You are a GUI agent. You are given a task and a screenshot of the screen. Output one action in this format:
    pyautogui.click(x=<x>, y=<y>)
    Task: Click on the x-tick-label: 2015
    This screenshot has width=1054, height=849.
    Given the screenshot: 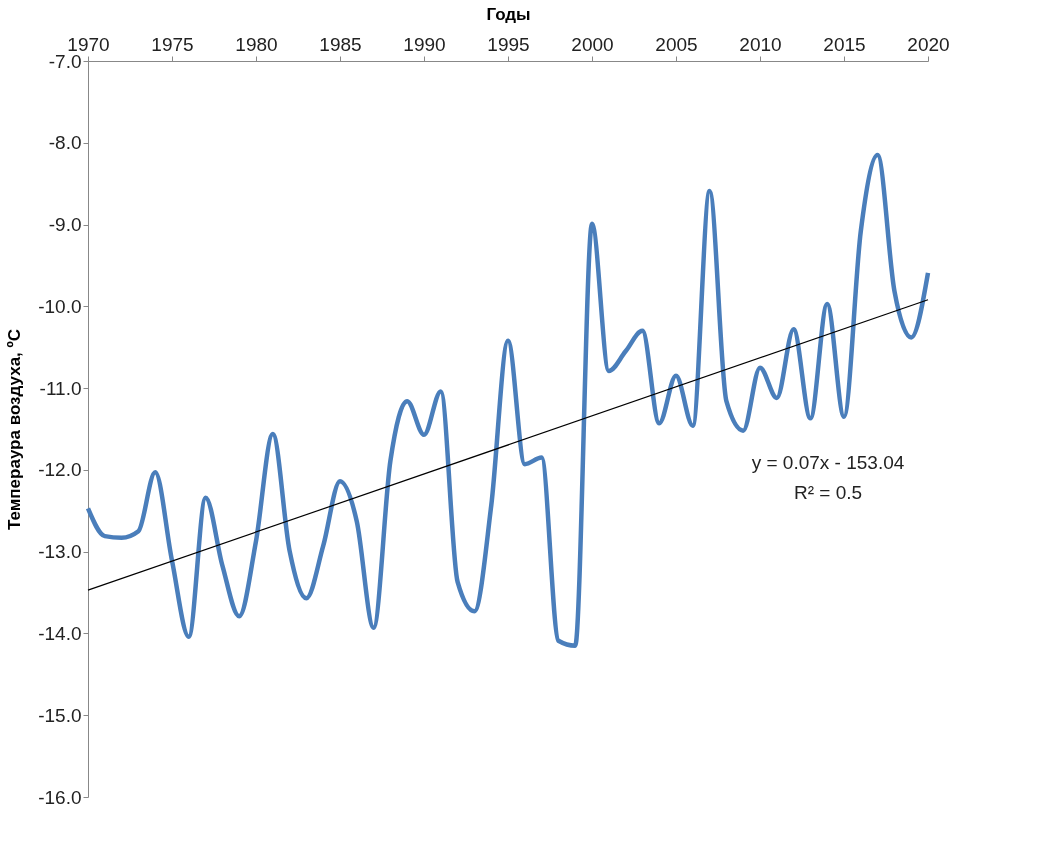 What is the action you would take?
    pyautogui.click(x=844, y=44)
    